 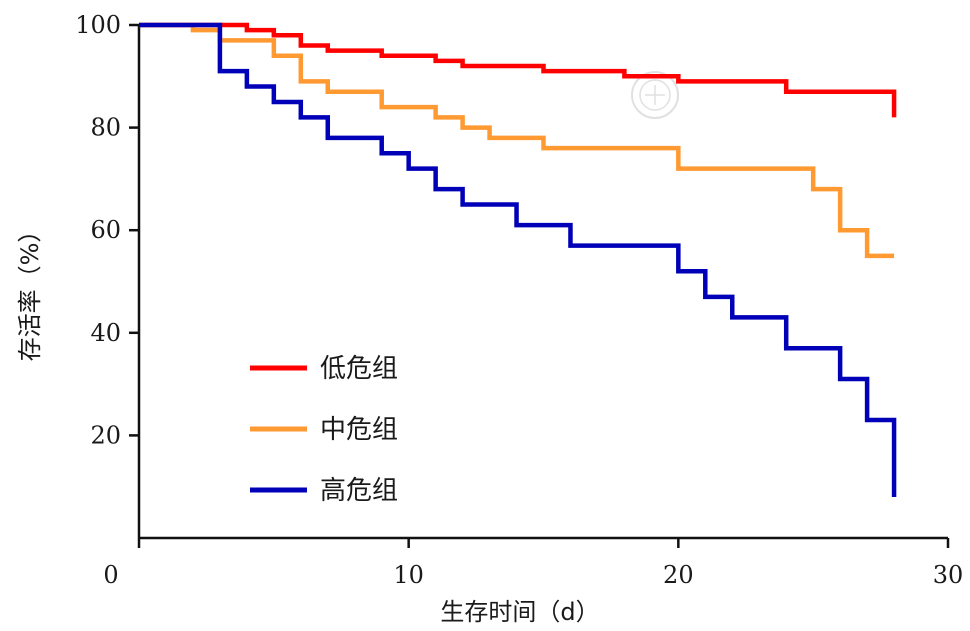 I want to click on x-tick-label: 30, so click(x=948, y=575).